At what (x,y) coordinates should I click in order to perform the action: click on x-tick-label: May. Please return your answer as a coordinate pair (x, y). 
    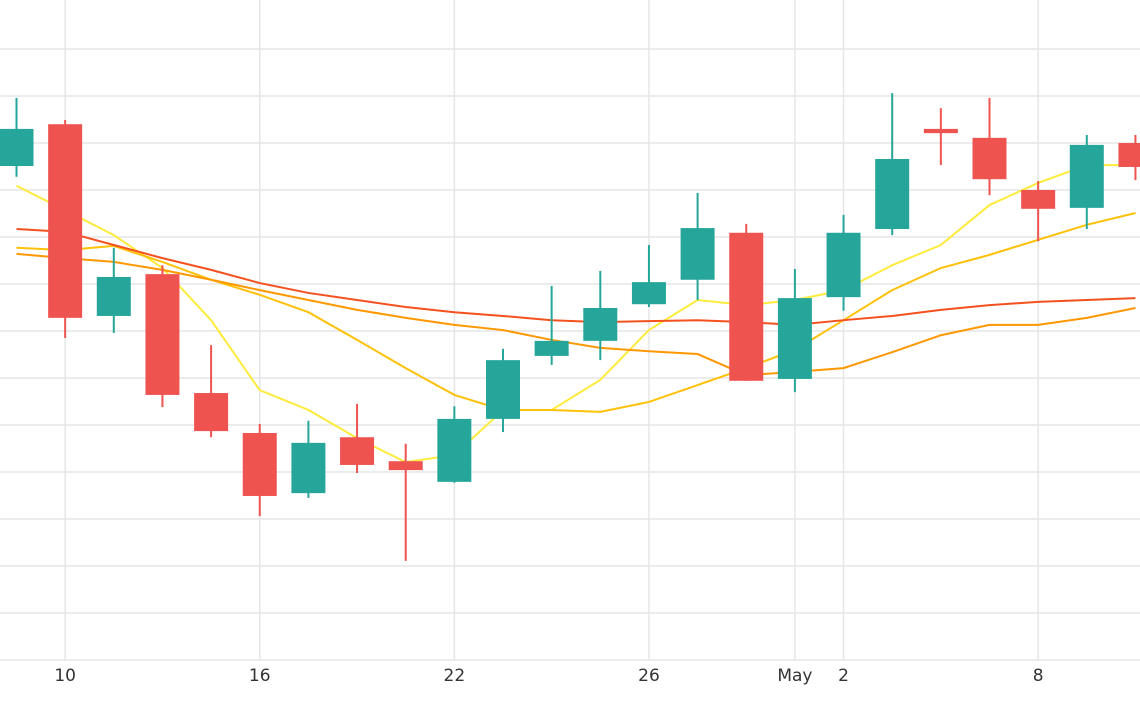
    Looking at the image, I should click on (794, 676).